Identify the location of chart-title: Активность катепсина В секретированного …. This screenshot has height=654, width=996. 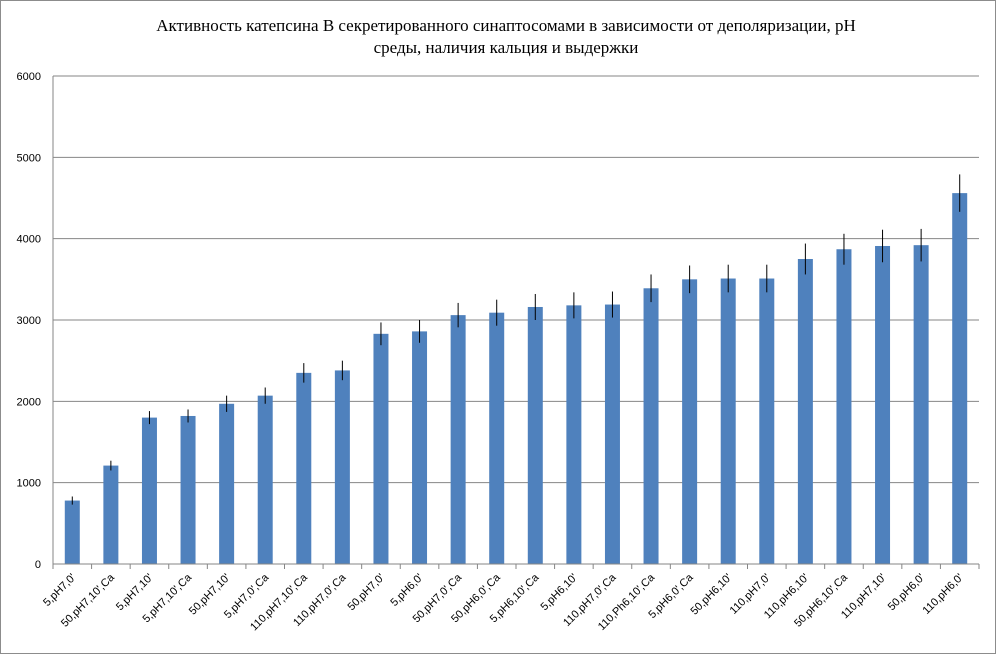
(506, 37).